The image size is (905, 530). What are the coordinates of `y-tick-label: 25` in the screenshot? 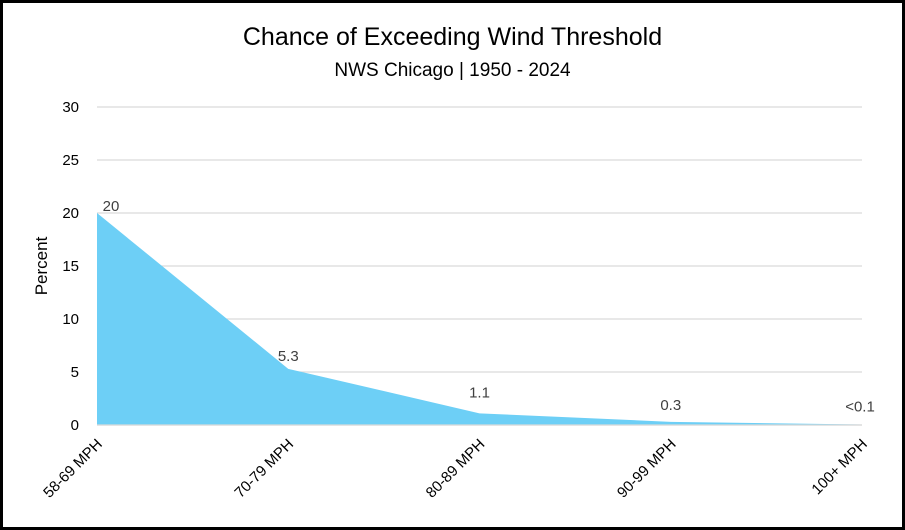 It's located at (70, 160).